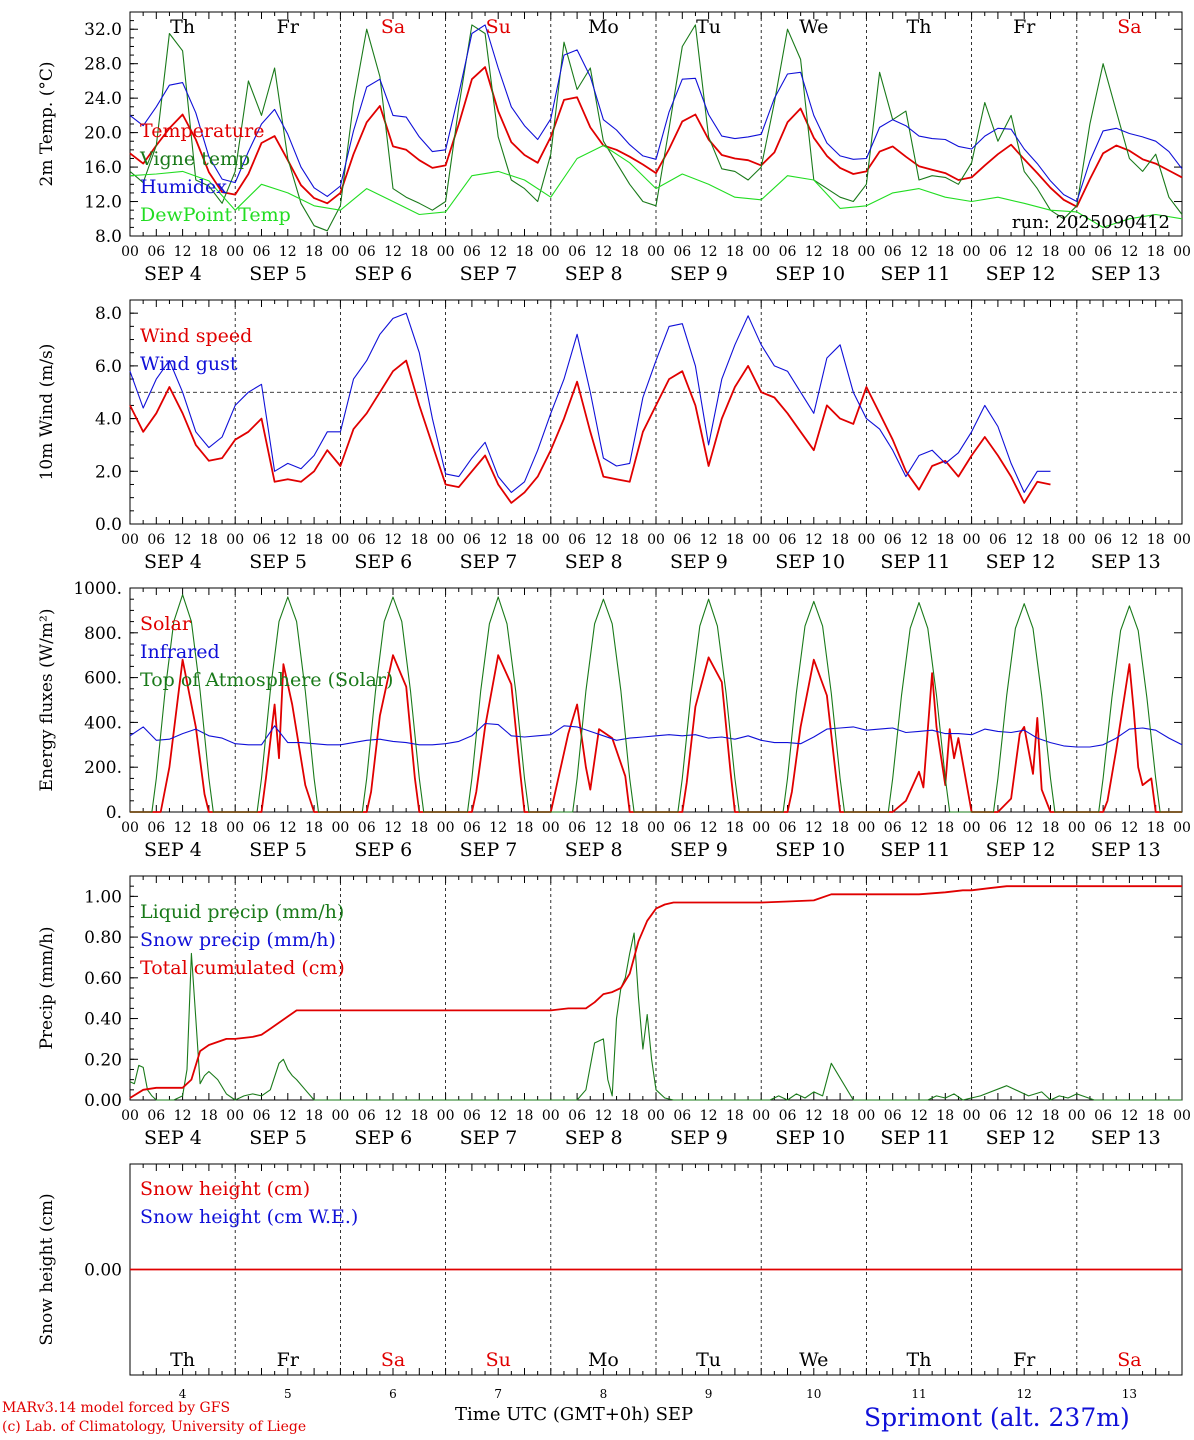  I want to click on energy-legend-item: Infrared, so click(180, 652).